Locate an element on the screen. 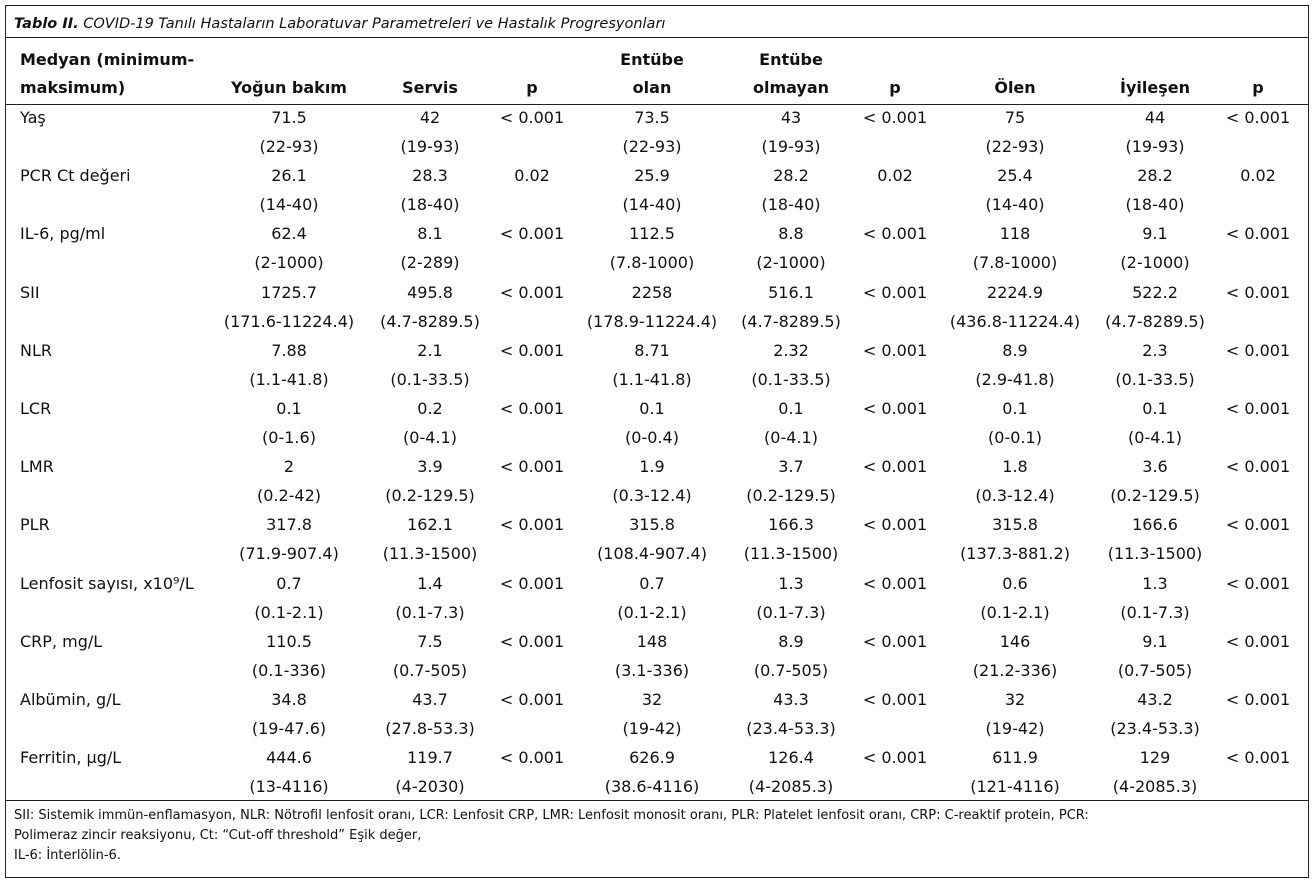 The width and height of the screenshot is (1315, 883). value-cell: 495.8 is located at coordinates (430, 292).